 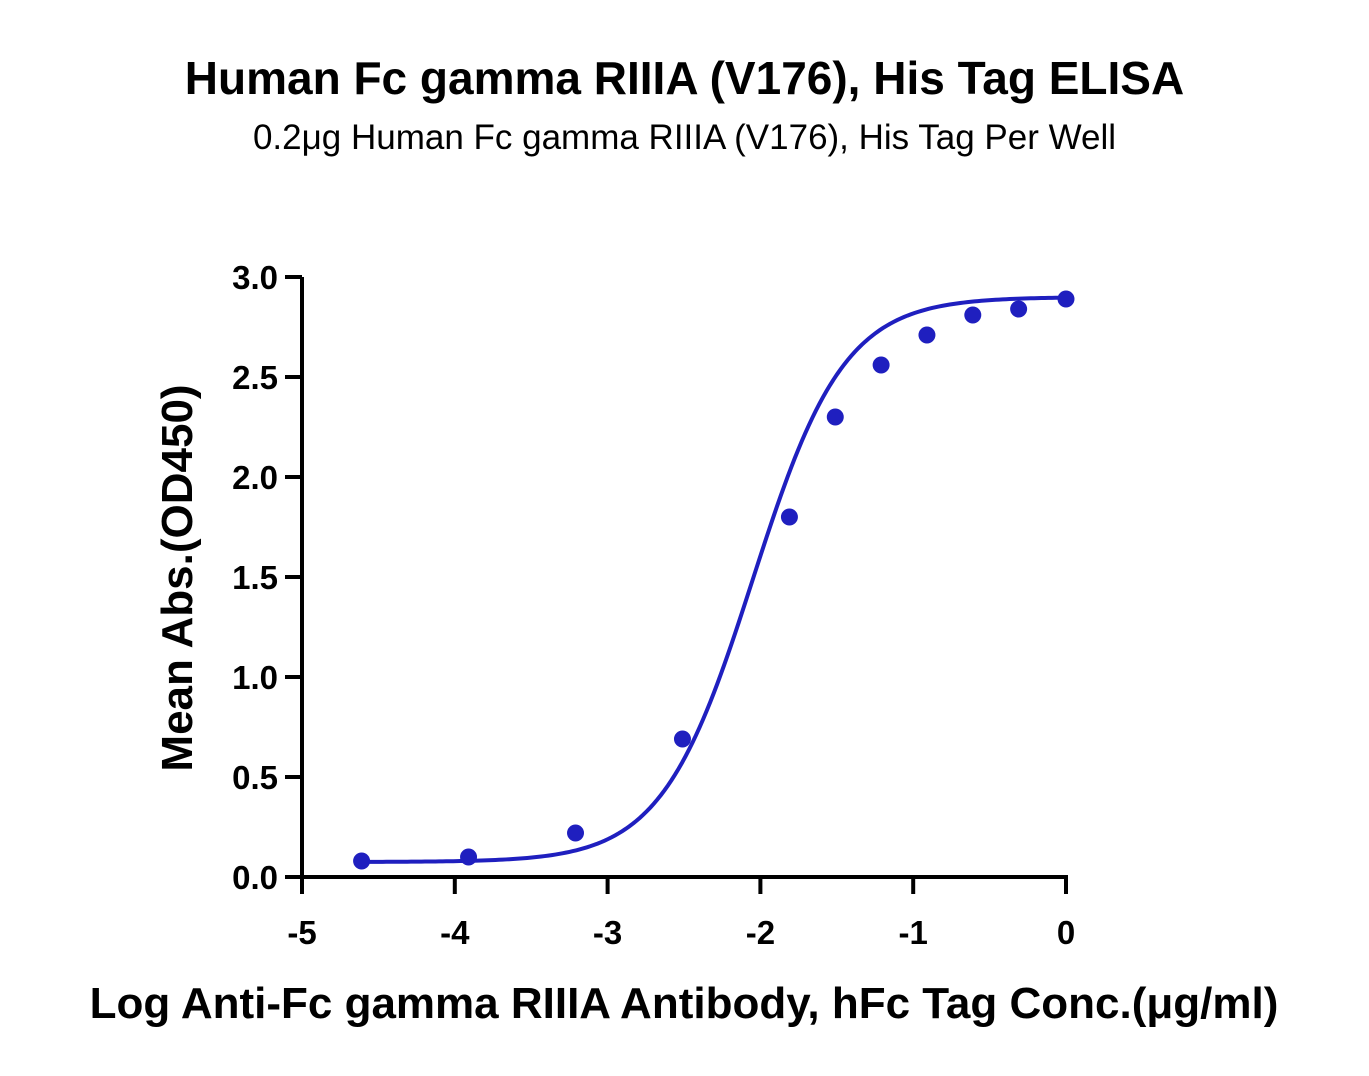 I want to click on x-tick-label: -5, so click(x=301, y=932).